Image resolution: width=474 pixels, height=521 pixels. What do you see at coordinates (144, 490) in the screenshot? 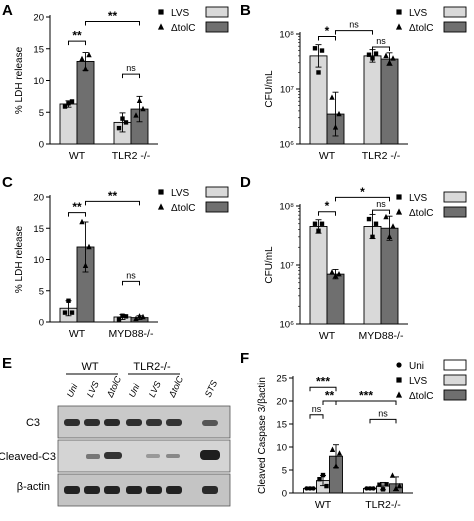
I see `blot-strip-beta-actin` at bounding box center [144, 490].